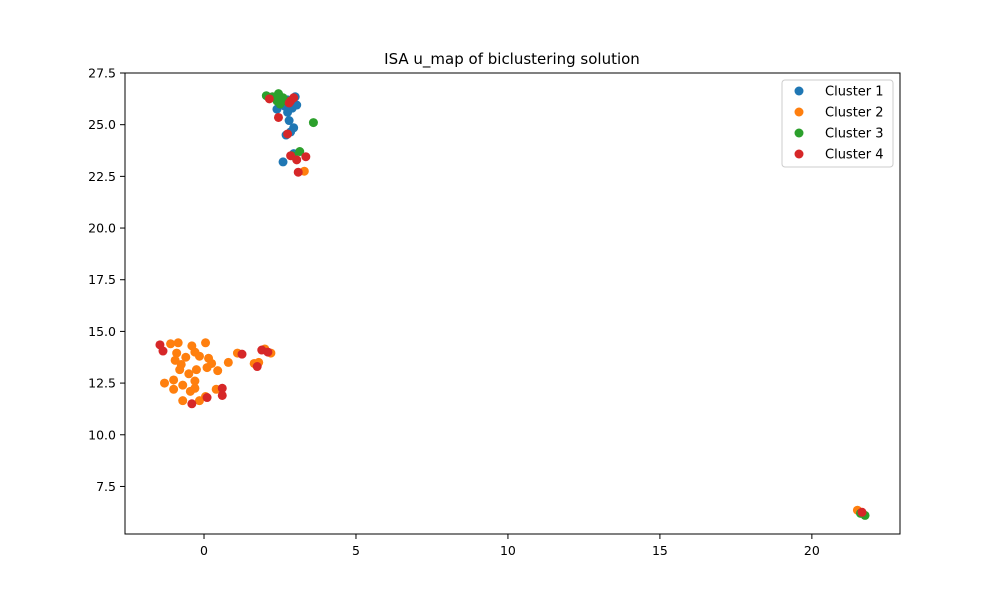 Image resolution: width=1000 pixels, height=600 pixels. I want to click on y-tick-label: 20.0, so click(102, 228).